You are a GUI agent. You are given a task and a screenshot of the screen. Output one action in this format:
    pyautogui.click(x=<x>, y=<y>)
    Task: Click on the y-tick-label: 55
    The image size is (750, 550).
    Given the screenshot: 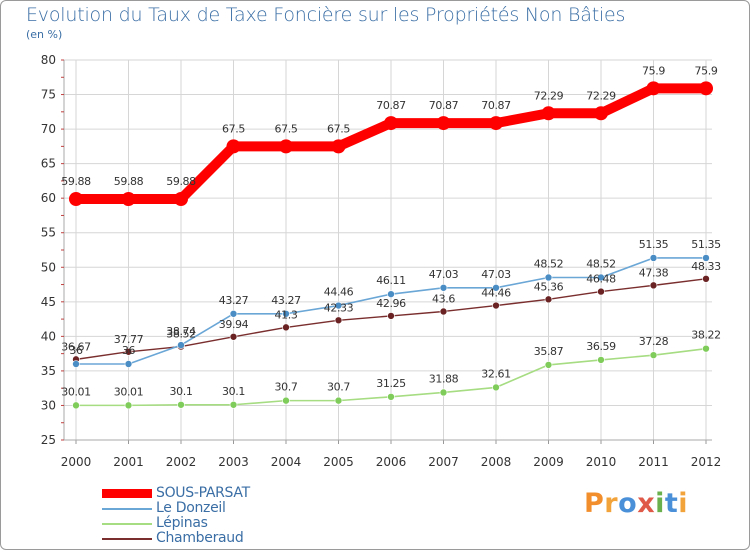 What is the action you would take?
    pyautogui.click(x=48, y=233)
    